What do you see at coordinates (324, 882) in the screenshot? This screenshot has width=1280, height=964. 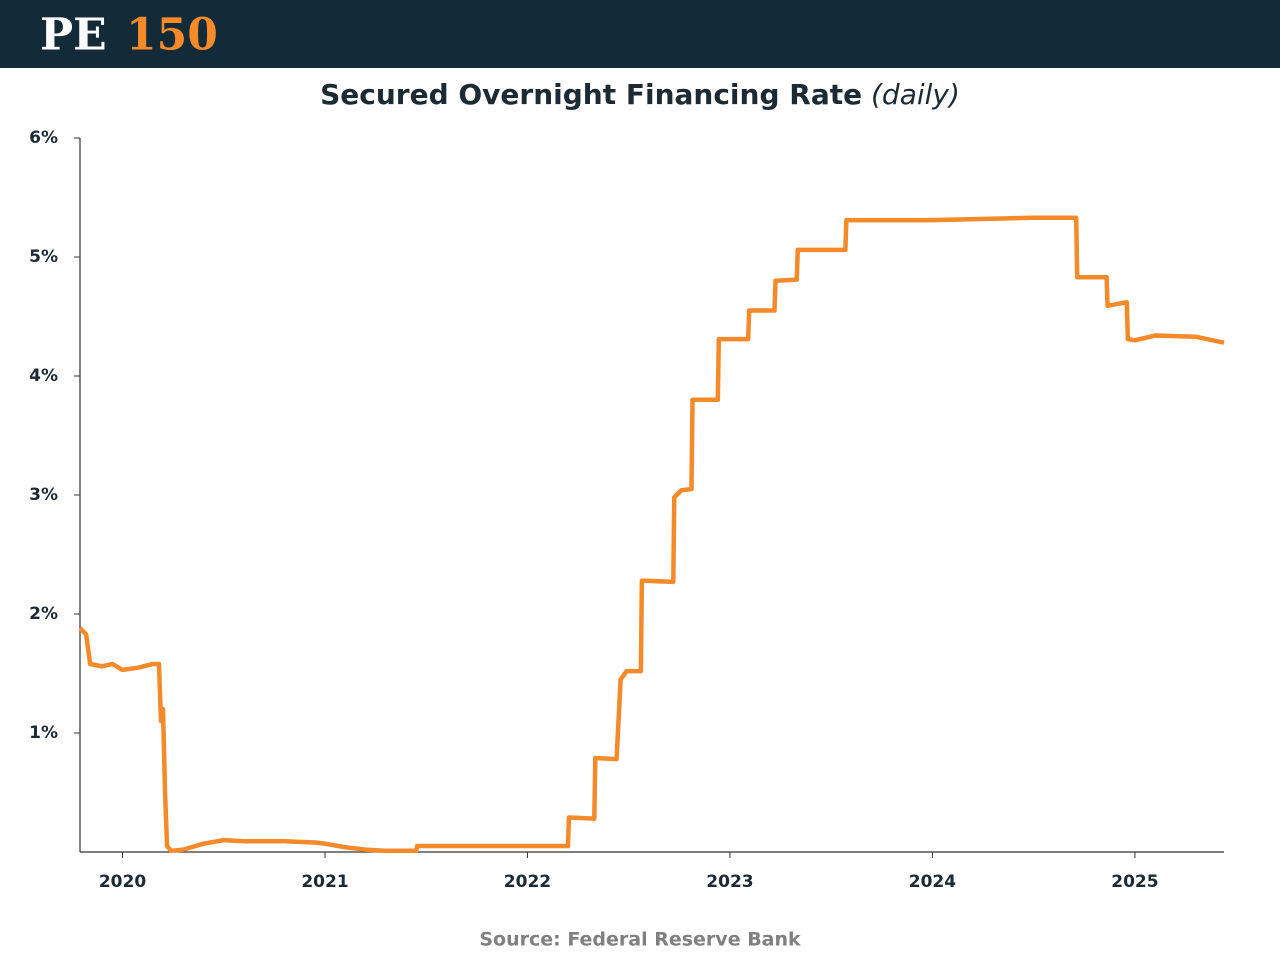 I see `x-tick-label: 2021` at bounding box center [324, 882].